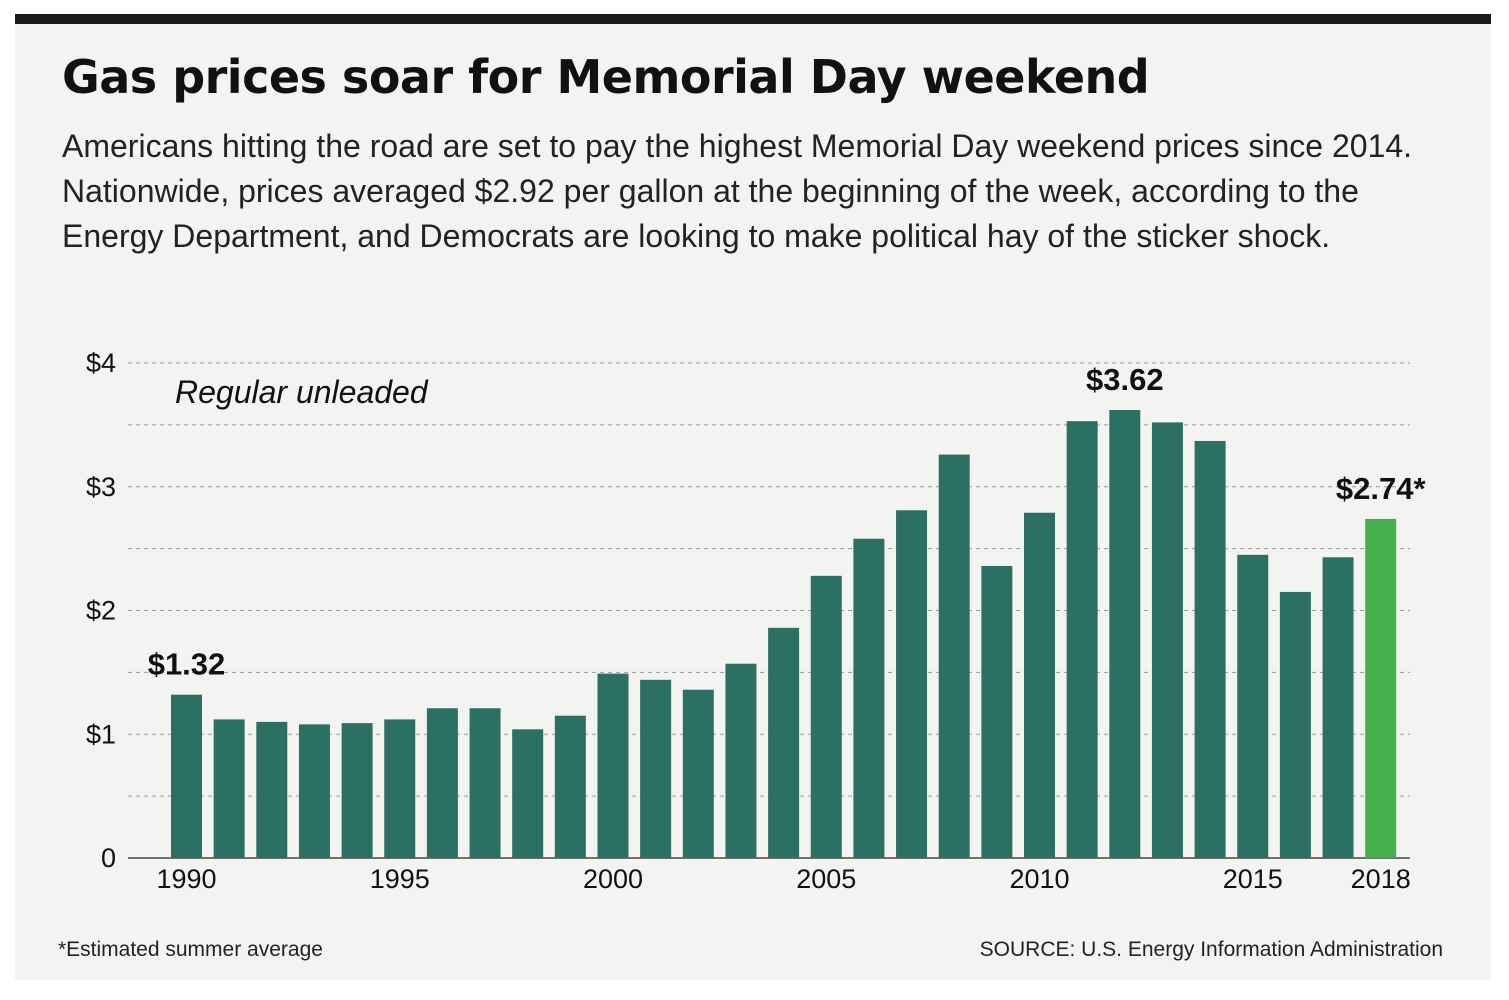 This screenshot has width=1509, height=1000. Describe the element at coordinates (656, 768) in the screenshot. I see `bar-2001` at that location.